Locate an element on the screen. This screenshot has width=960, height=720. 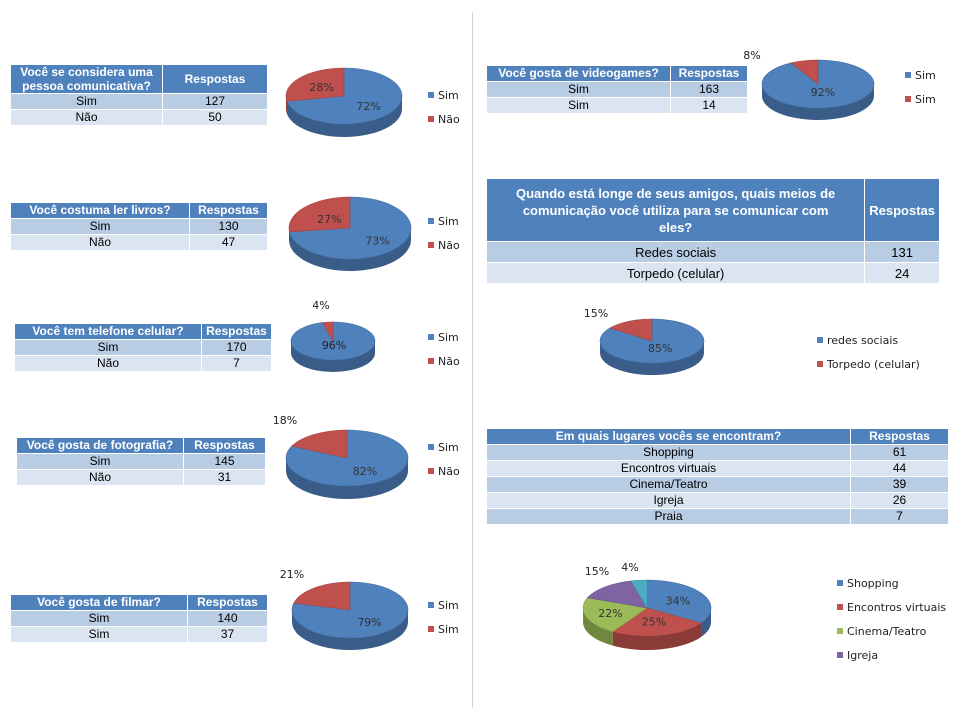
legend-label: redes sociais is located at coordinates (863, 340).